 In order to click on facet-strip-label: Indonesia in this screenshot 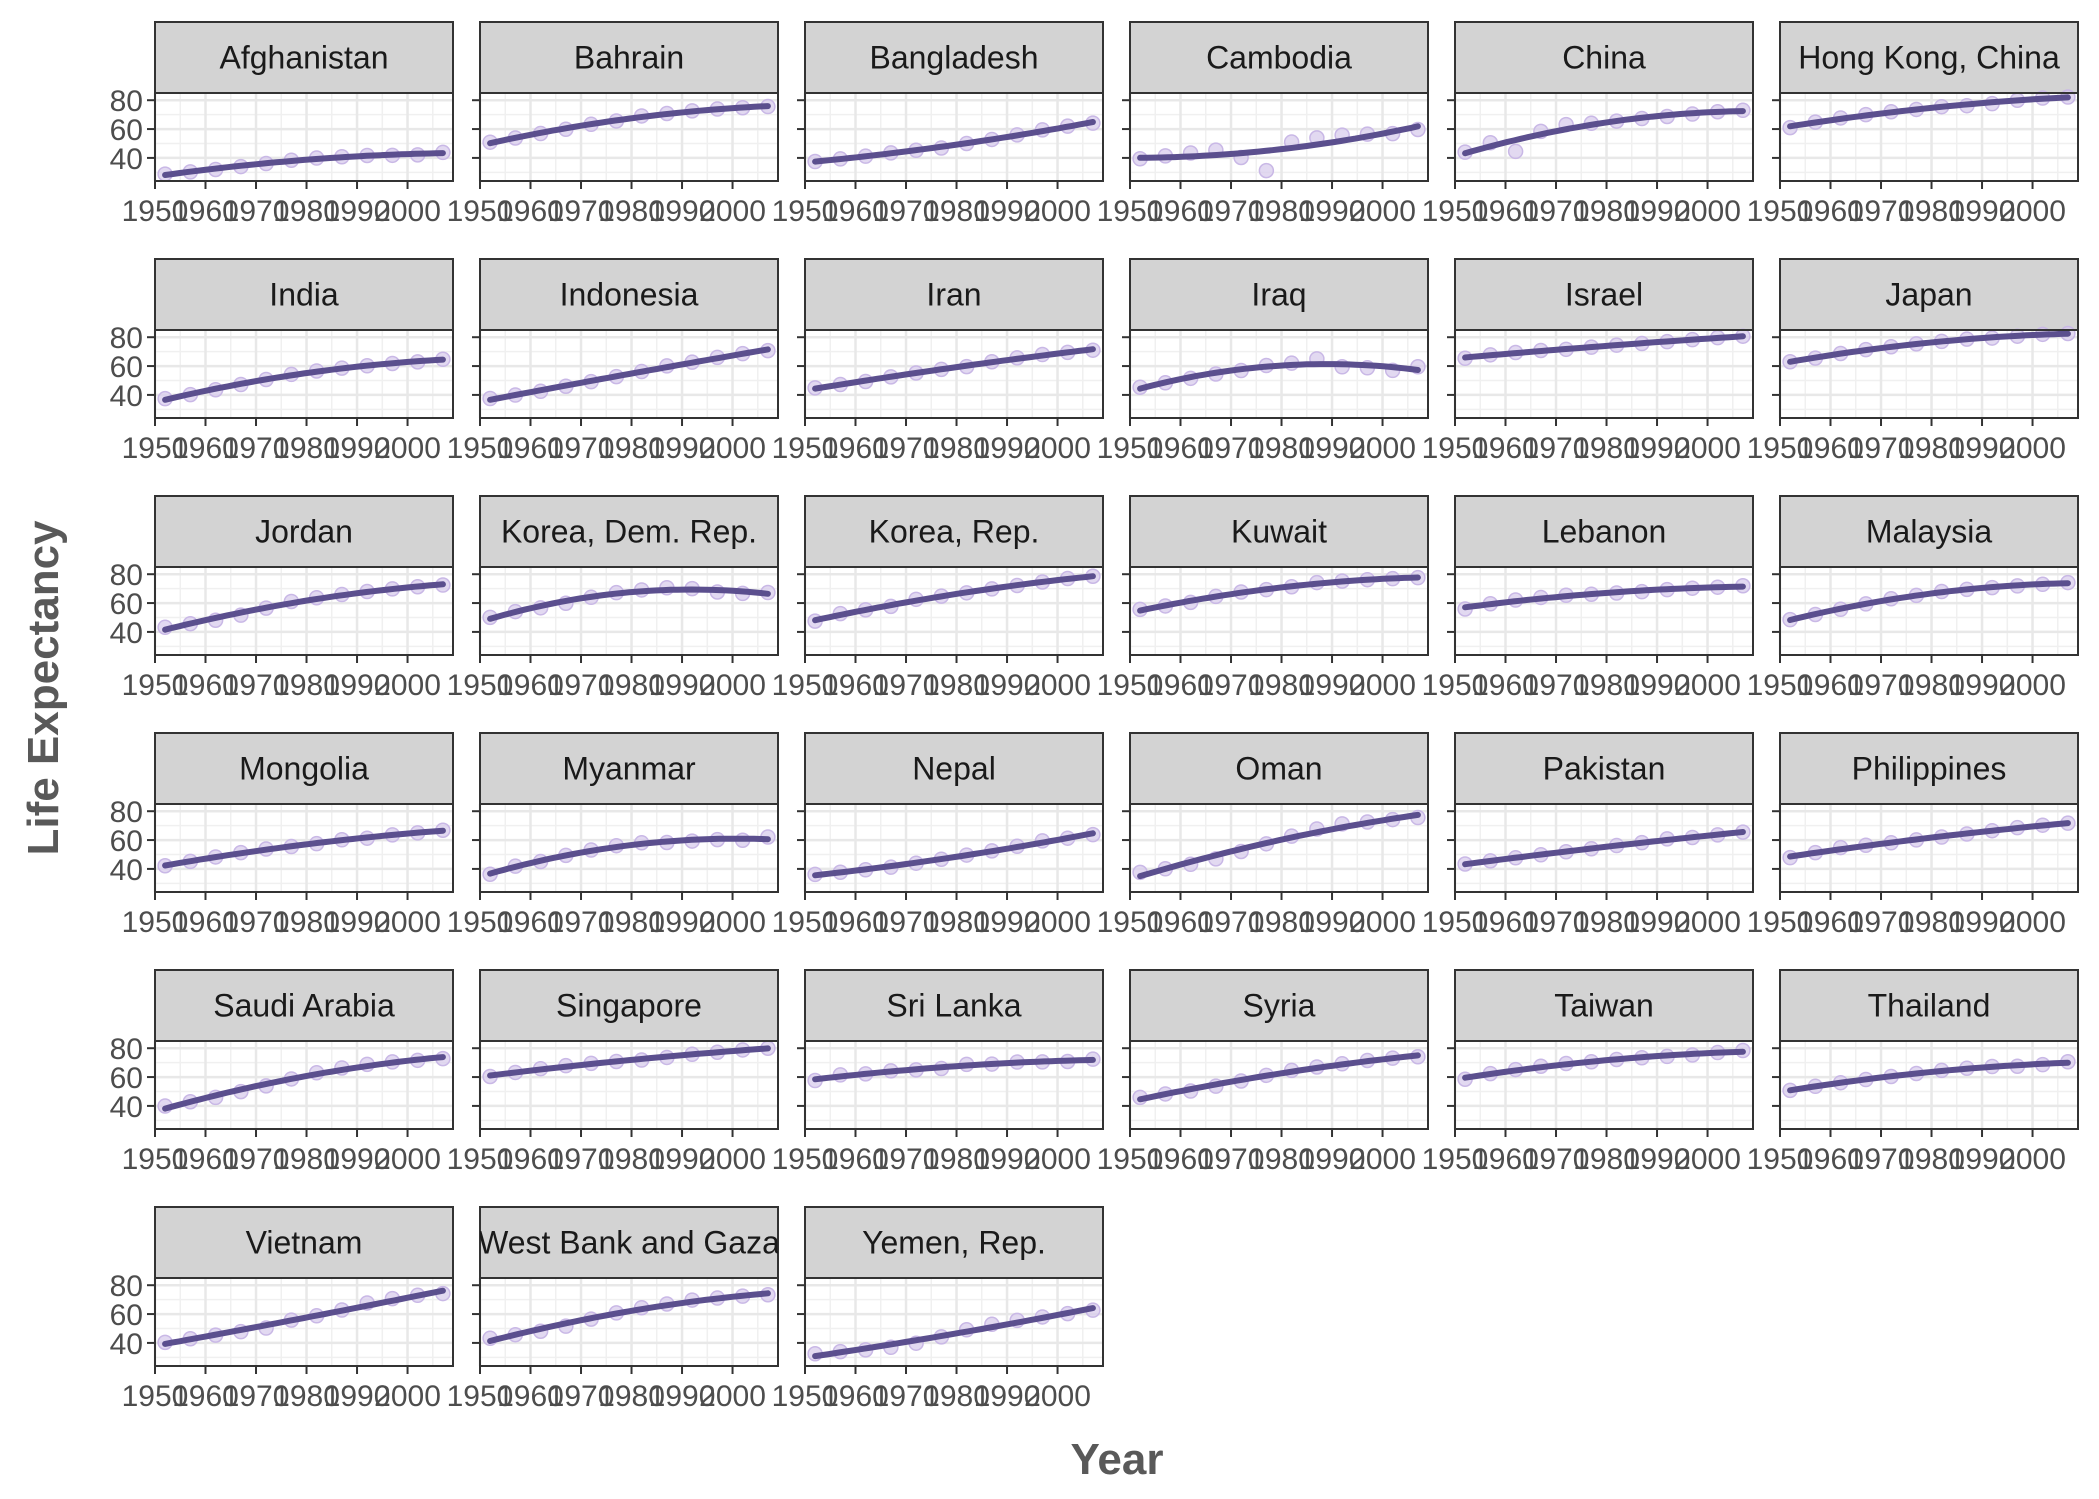, I will do `click(629, 295)`.